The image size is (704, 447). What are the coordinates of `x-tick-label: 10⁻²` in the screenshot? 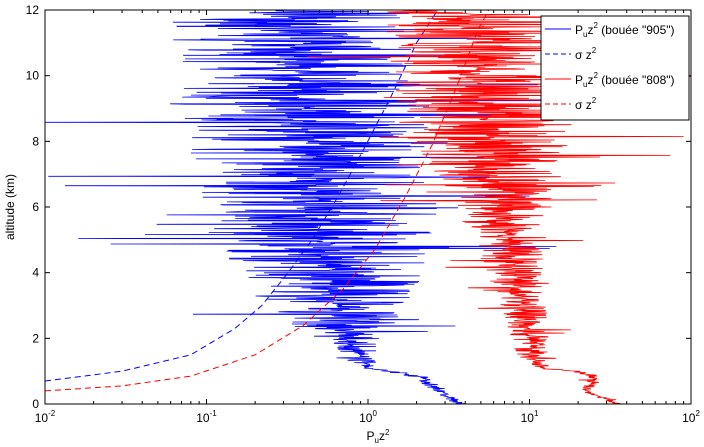 It's located at (45, 417).